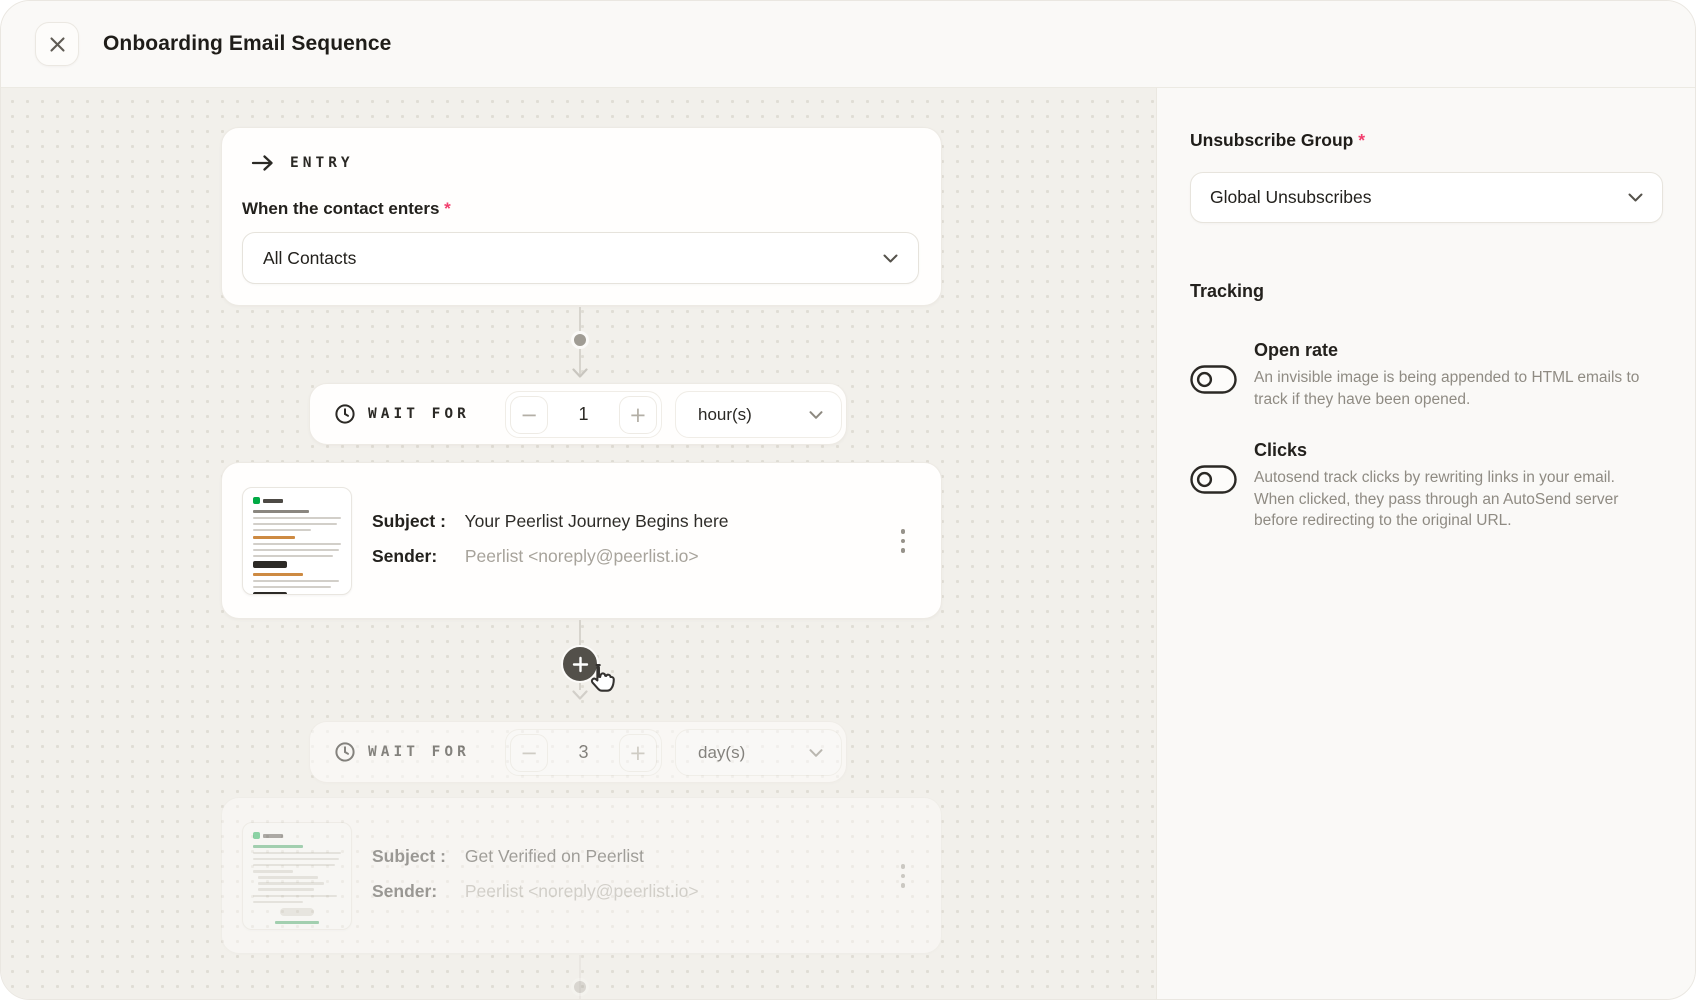 The height and width of the screenshot is (1000, 1696). Describe the element at coordinates (1222, 479) in the screenshot. I see `clicks-toggle` at that location.